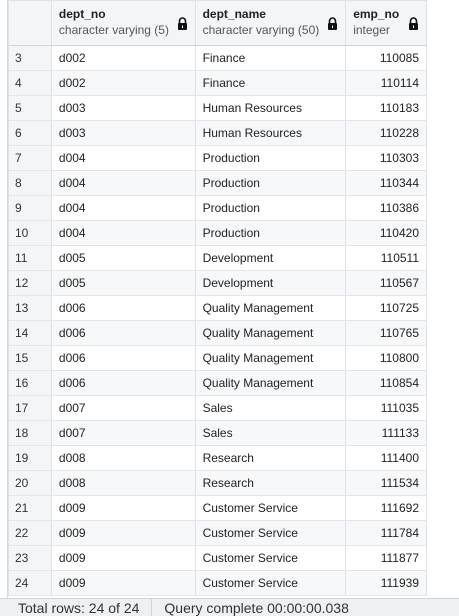  I want to click on emp-no-cell: 111534, so click(386, 483).